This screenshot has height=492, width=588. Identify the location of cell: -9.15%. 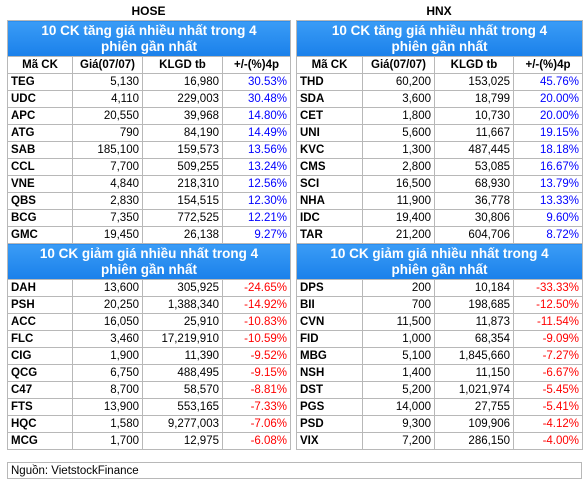
(256, 373).